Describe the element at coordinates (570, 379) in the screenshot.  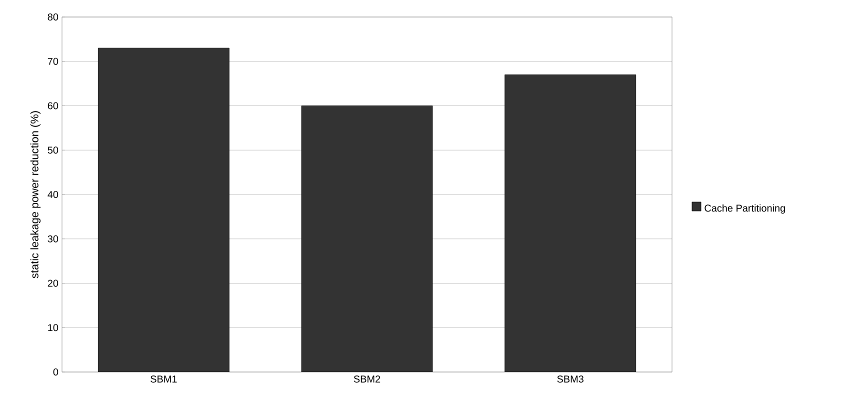
I see `x-tick-label: SBM3` at that location.